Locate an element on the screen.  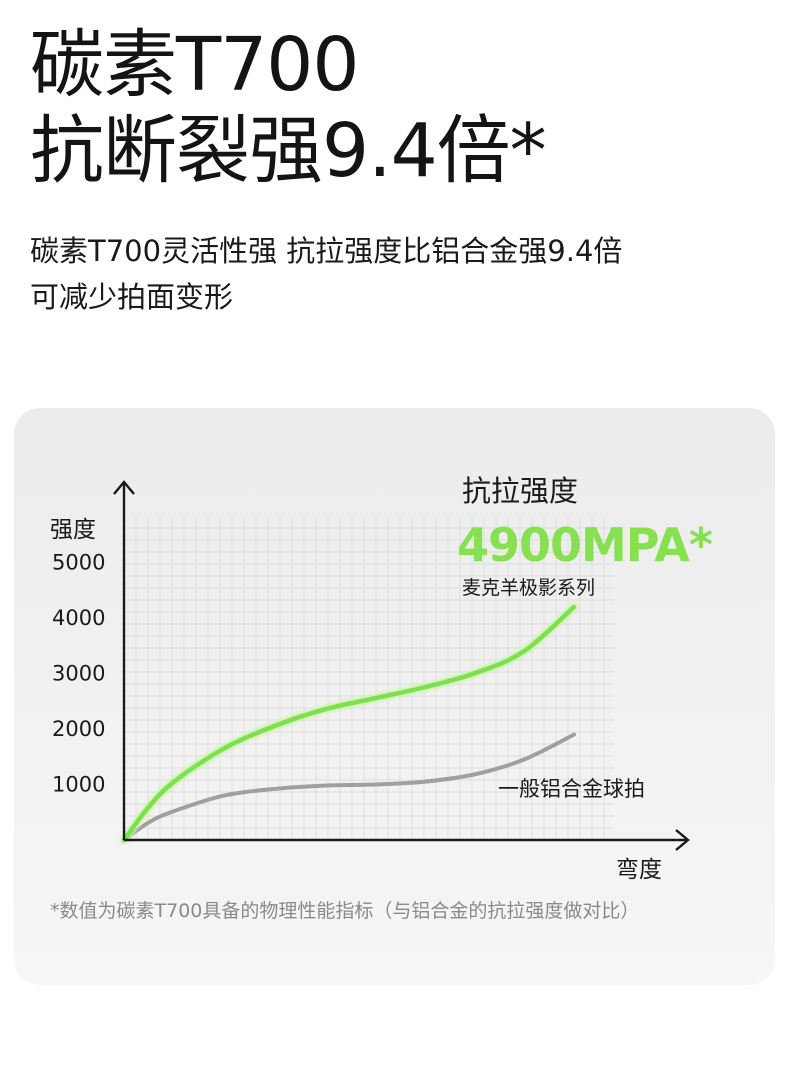
highlight-caption: 麦克羊极影系列 is located at coordinates (528, 588).